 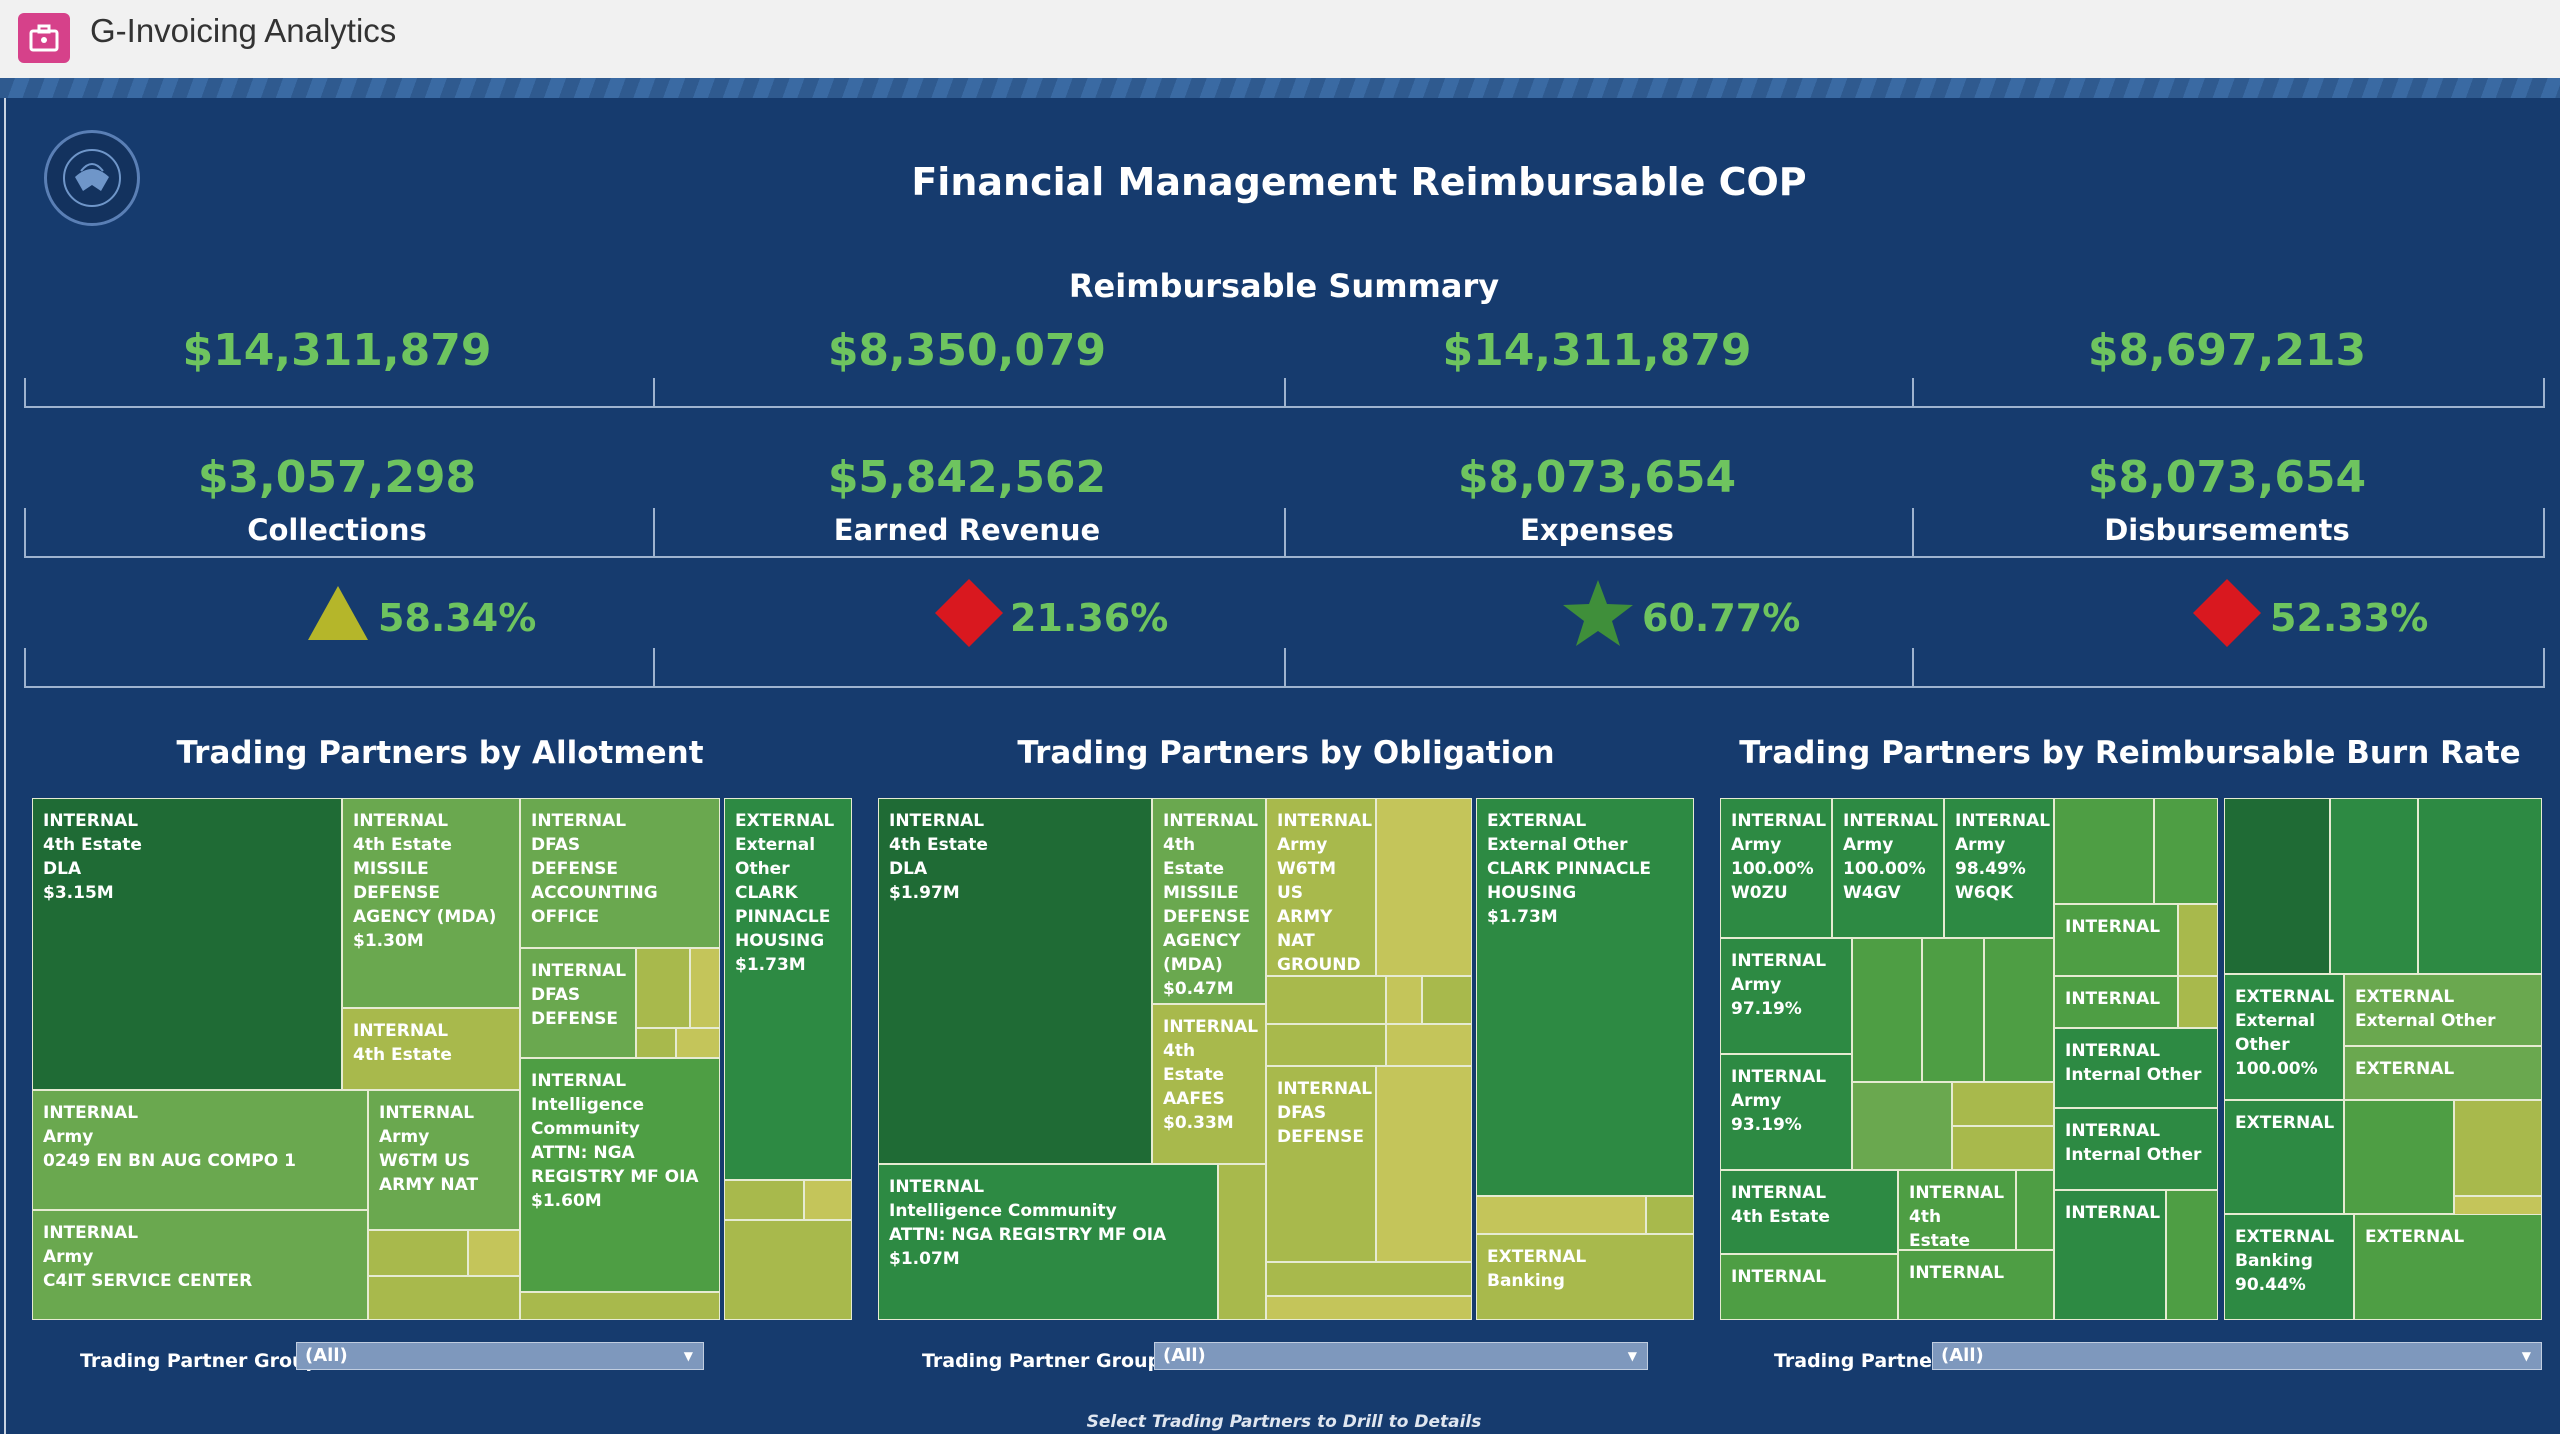 I want to click on treemap-cell: INTERNAL Army W6TM US ARMY NAT GROUND, so click(x=1321, y=887).